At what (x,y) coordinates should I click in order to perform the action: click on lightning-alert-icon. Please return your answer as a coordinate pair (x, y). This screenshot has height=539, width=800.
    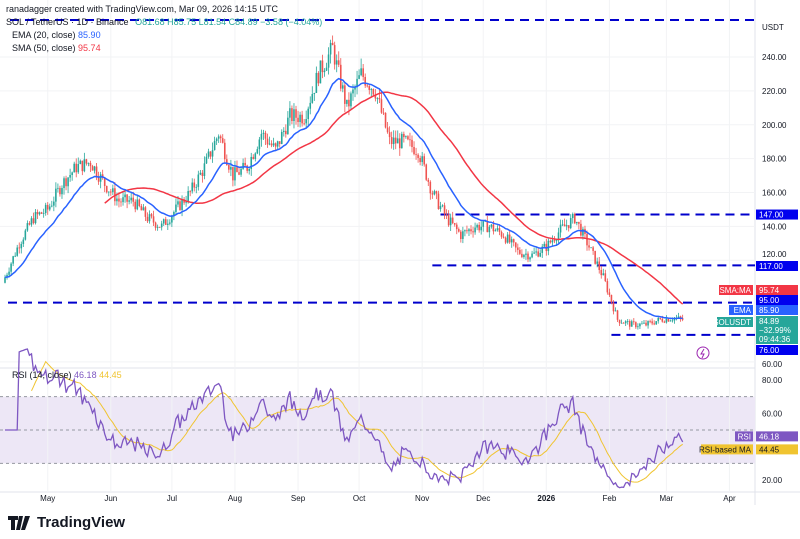
    Looking at the image, I should click on (703, 353).